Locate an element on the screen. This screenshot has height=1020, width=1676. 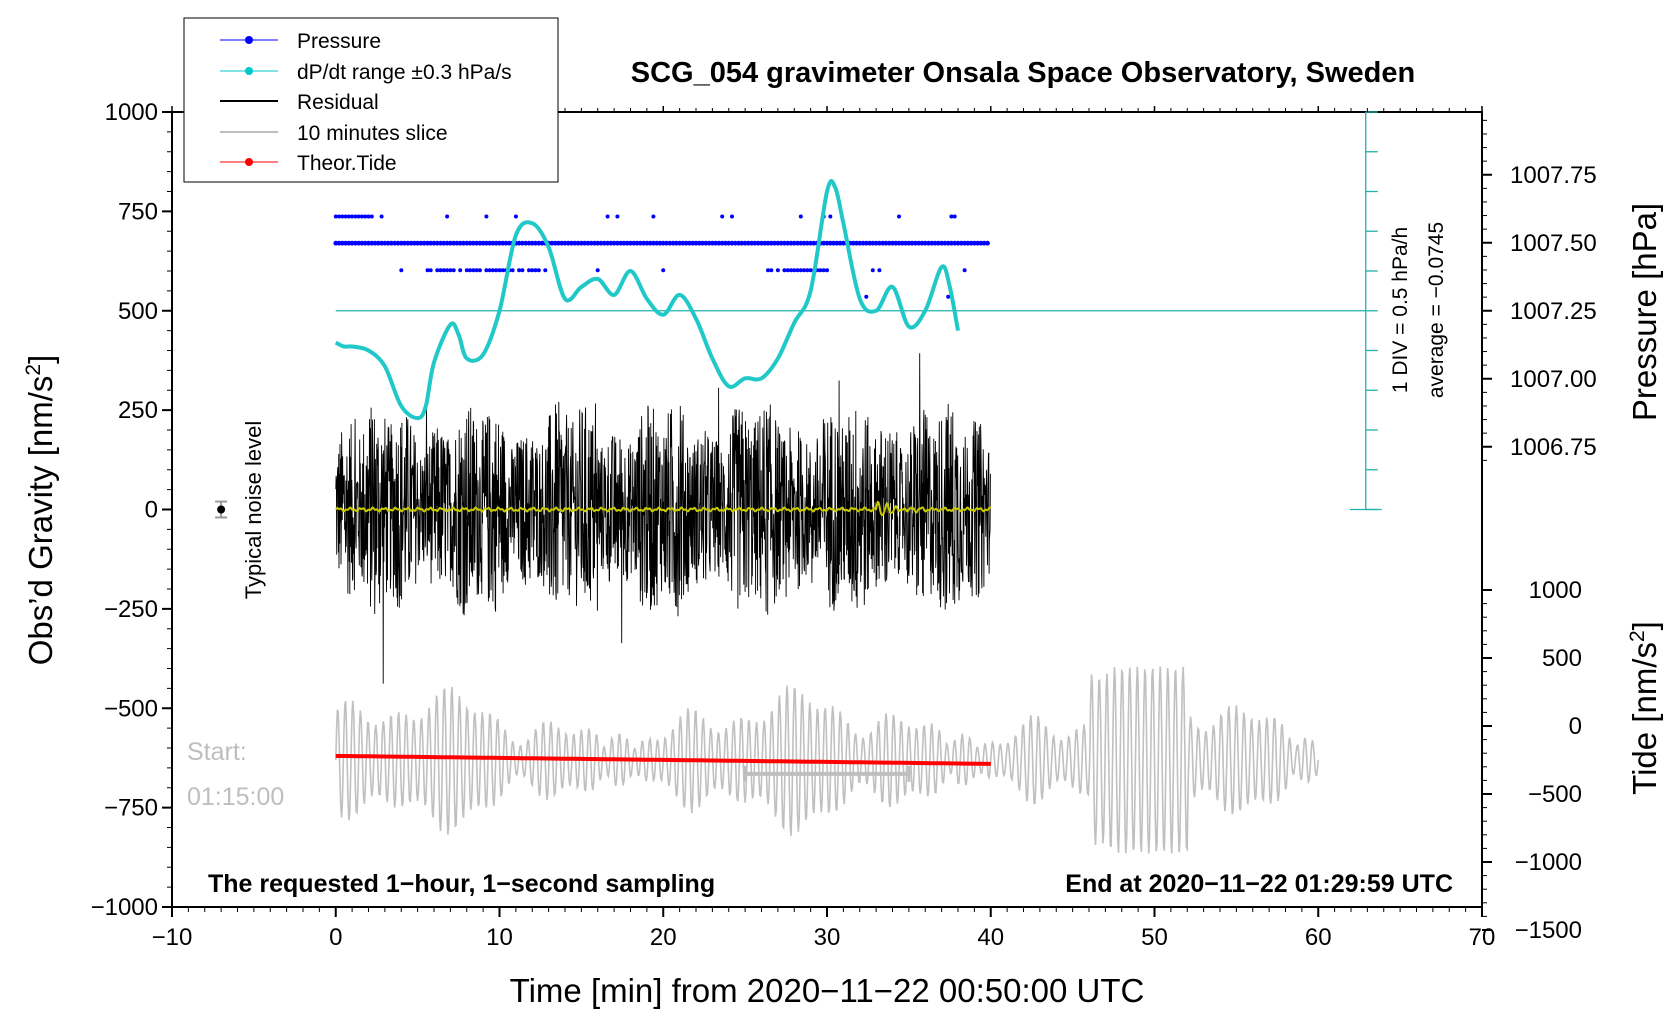
residual-line is located at coordinates (663, 518).